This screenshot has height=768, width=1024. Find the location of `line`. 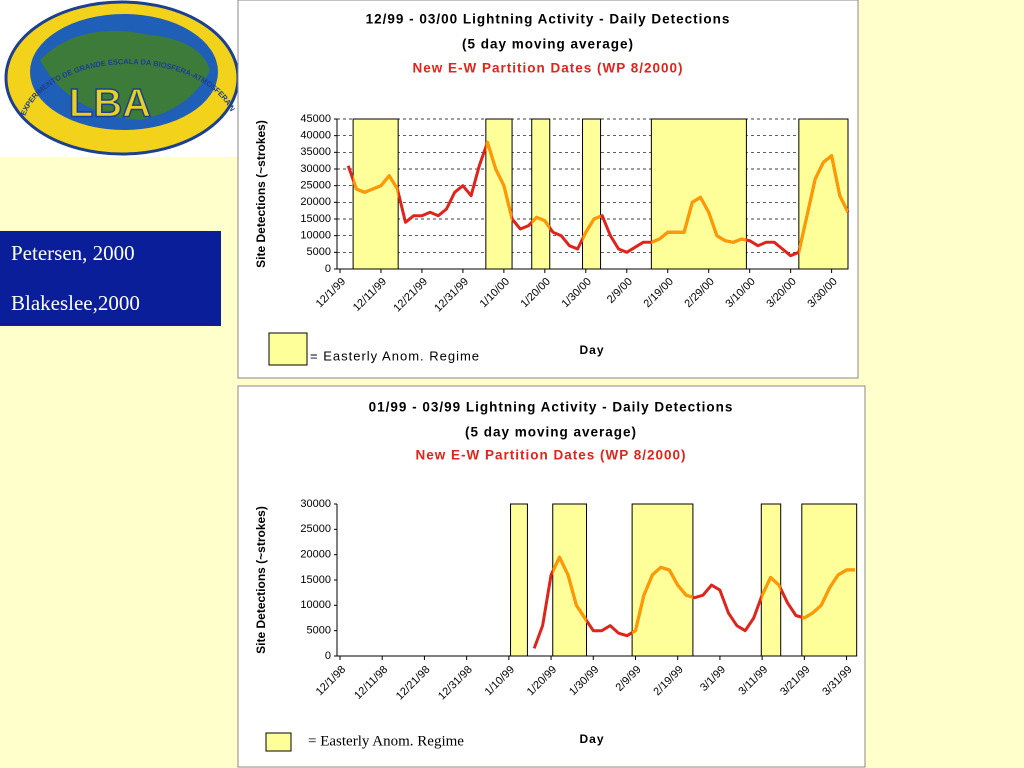

line is located at coordinates (693, 602).